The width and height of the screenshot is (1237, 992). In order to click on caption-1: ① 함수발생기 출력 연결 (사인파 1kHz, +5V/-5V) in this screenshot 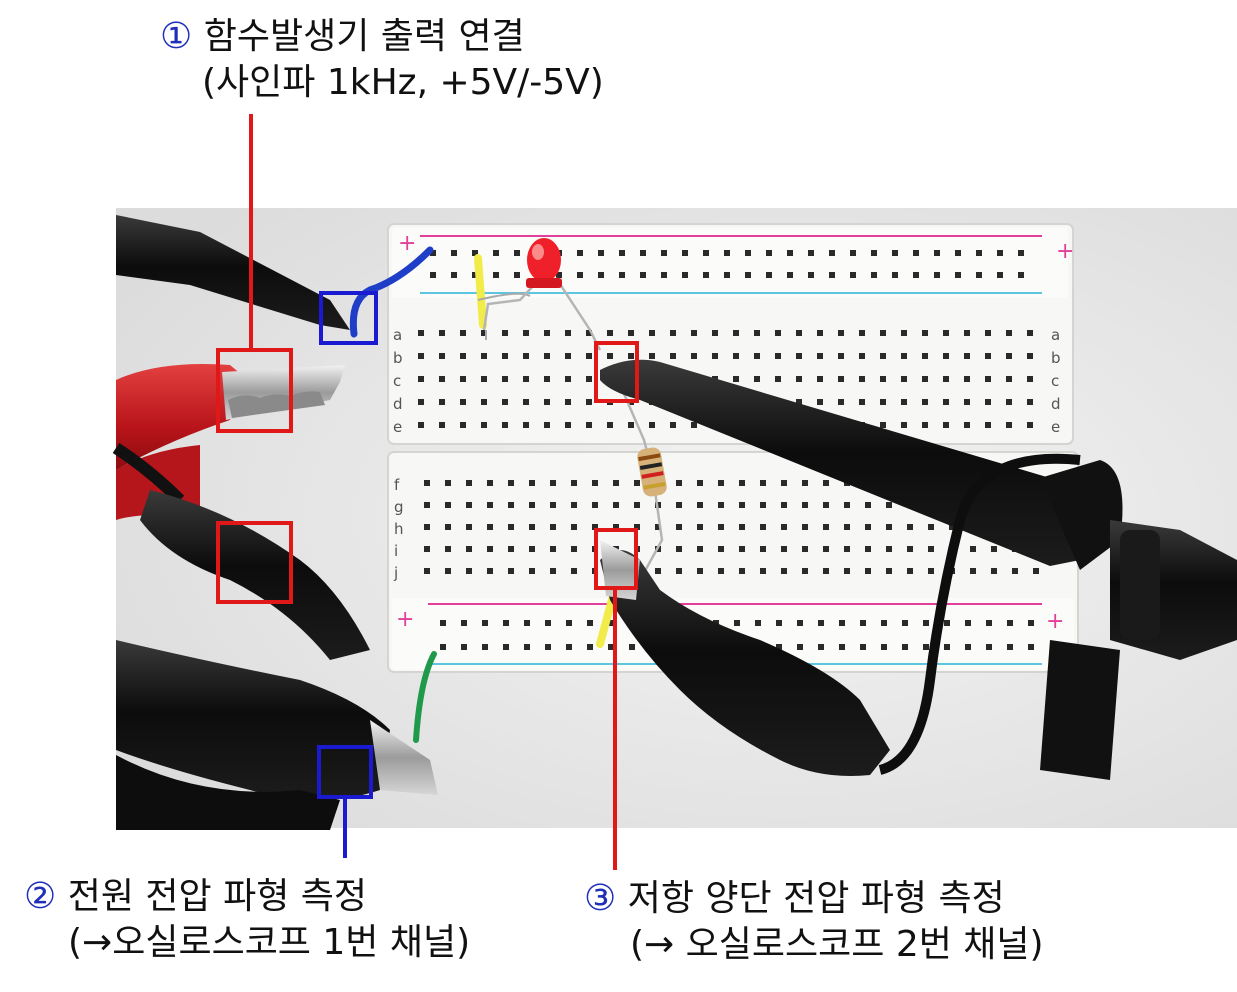, I will do `click(382, 60)`.